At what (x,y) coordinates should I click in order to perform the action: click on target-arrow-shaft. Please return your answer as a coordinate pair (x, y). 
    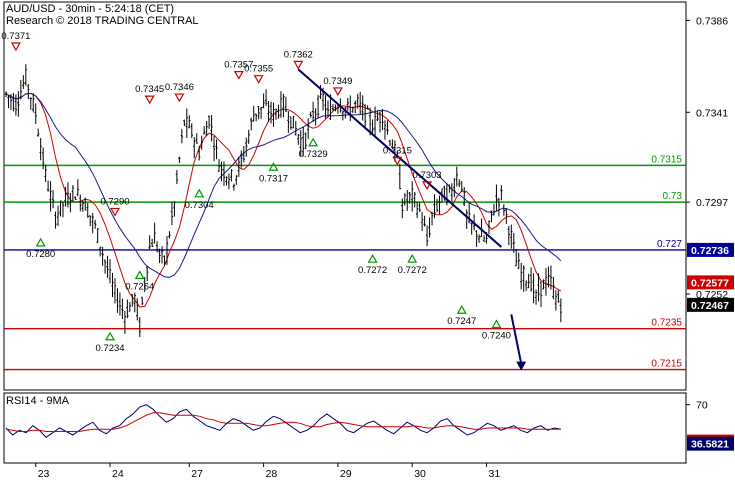
    Looking at the image, I should click on (516, 339).